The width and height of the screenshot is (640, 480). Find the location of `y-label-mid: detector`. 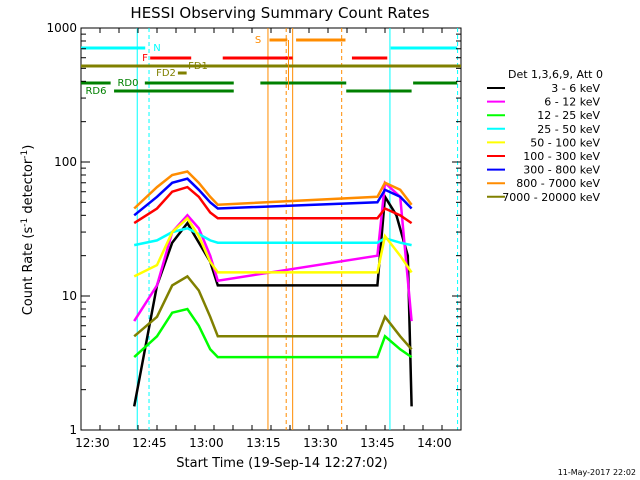

y-label-mid: detector is located at coordinates (28, 188).